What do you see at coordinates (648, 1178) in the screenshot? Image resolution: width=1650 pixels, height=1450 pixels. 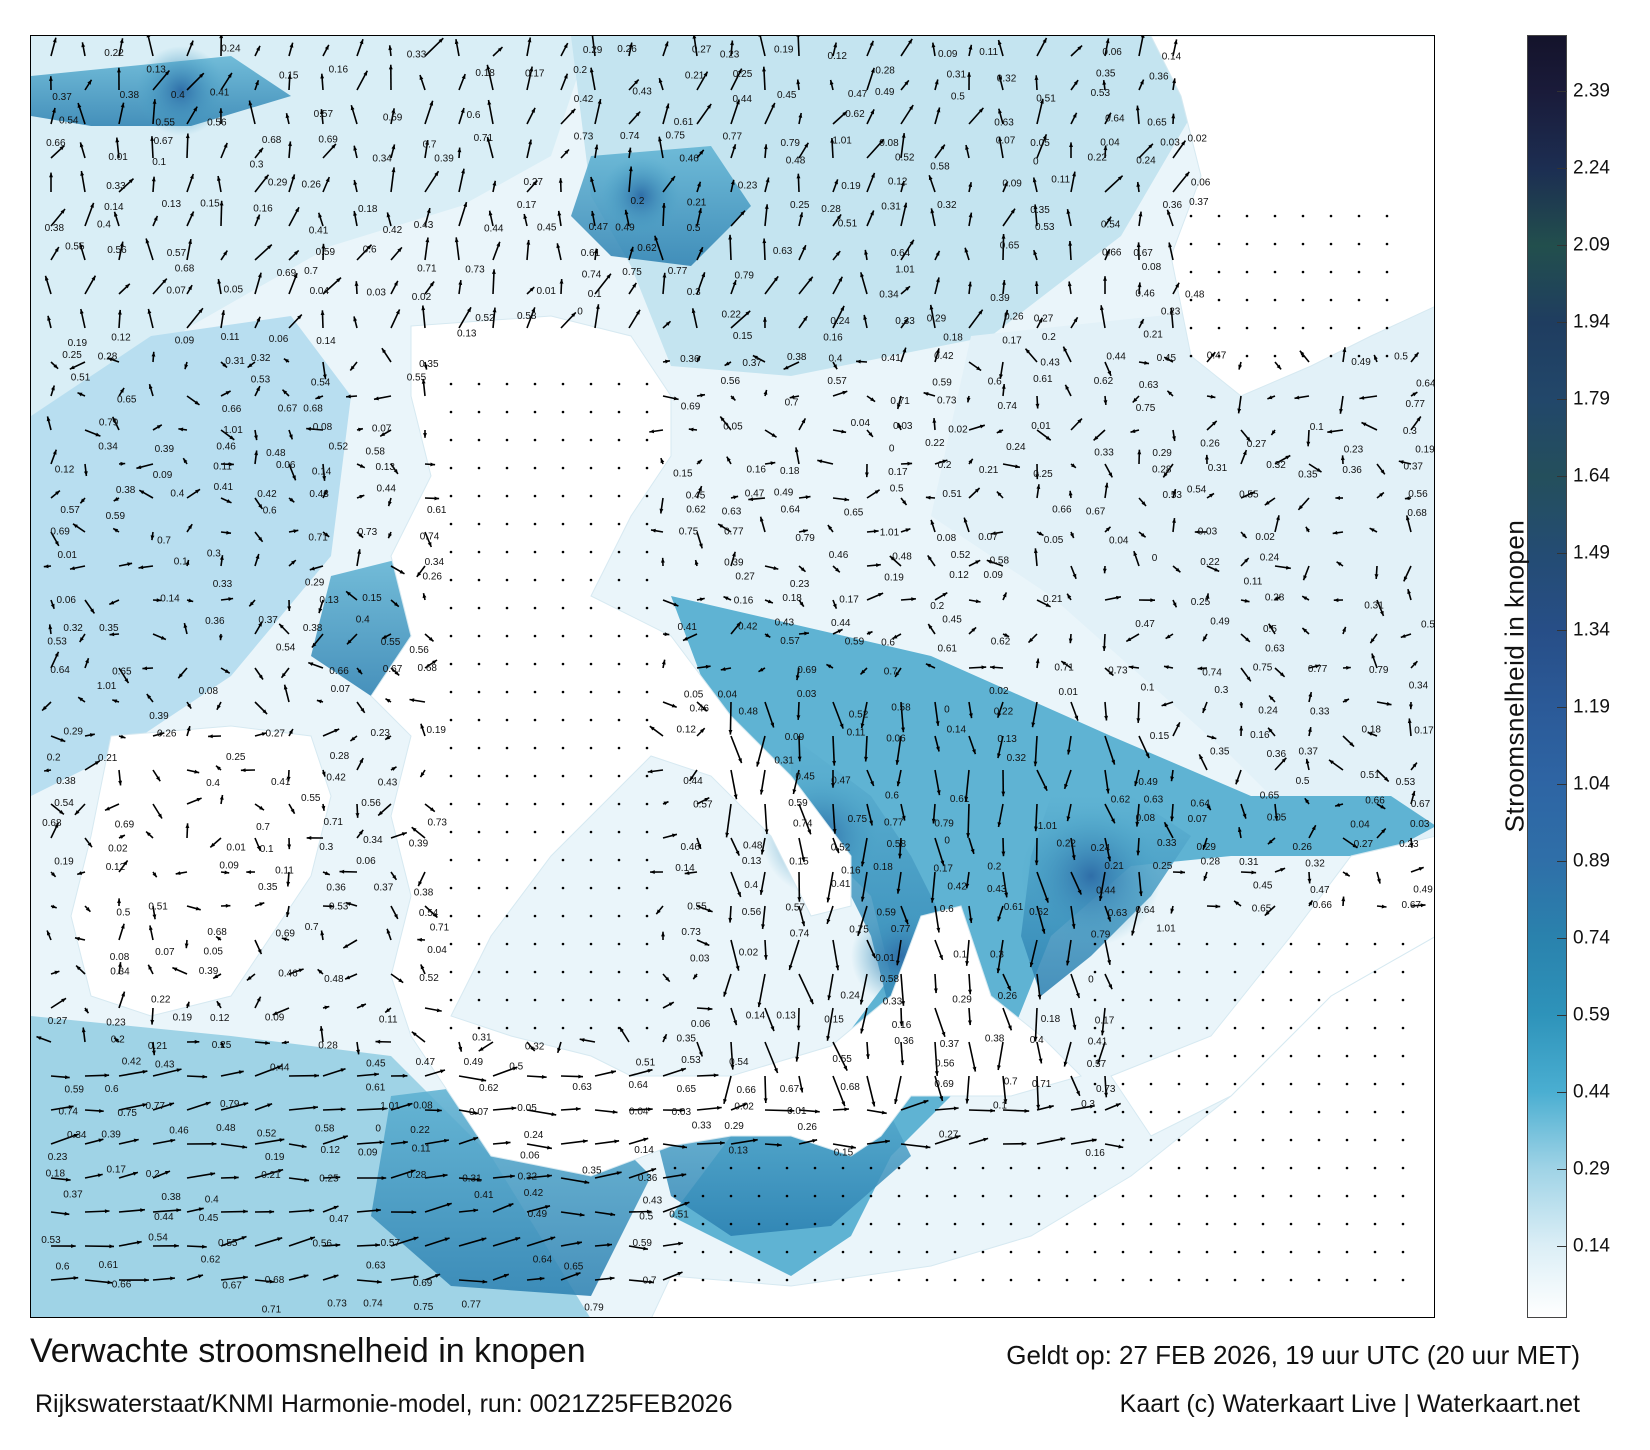 I see `speed-label: 0.36` at bounding box center [648, 1178].